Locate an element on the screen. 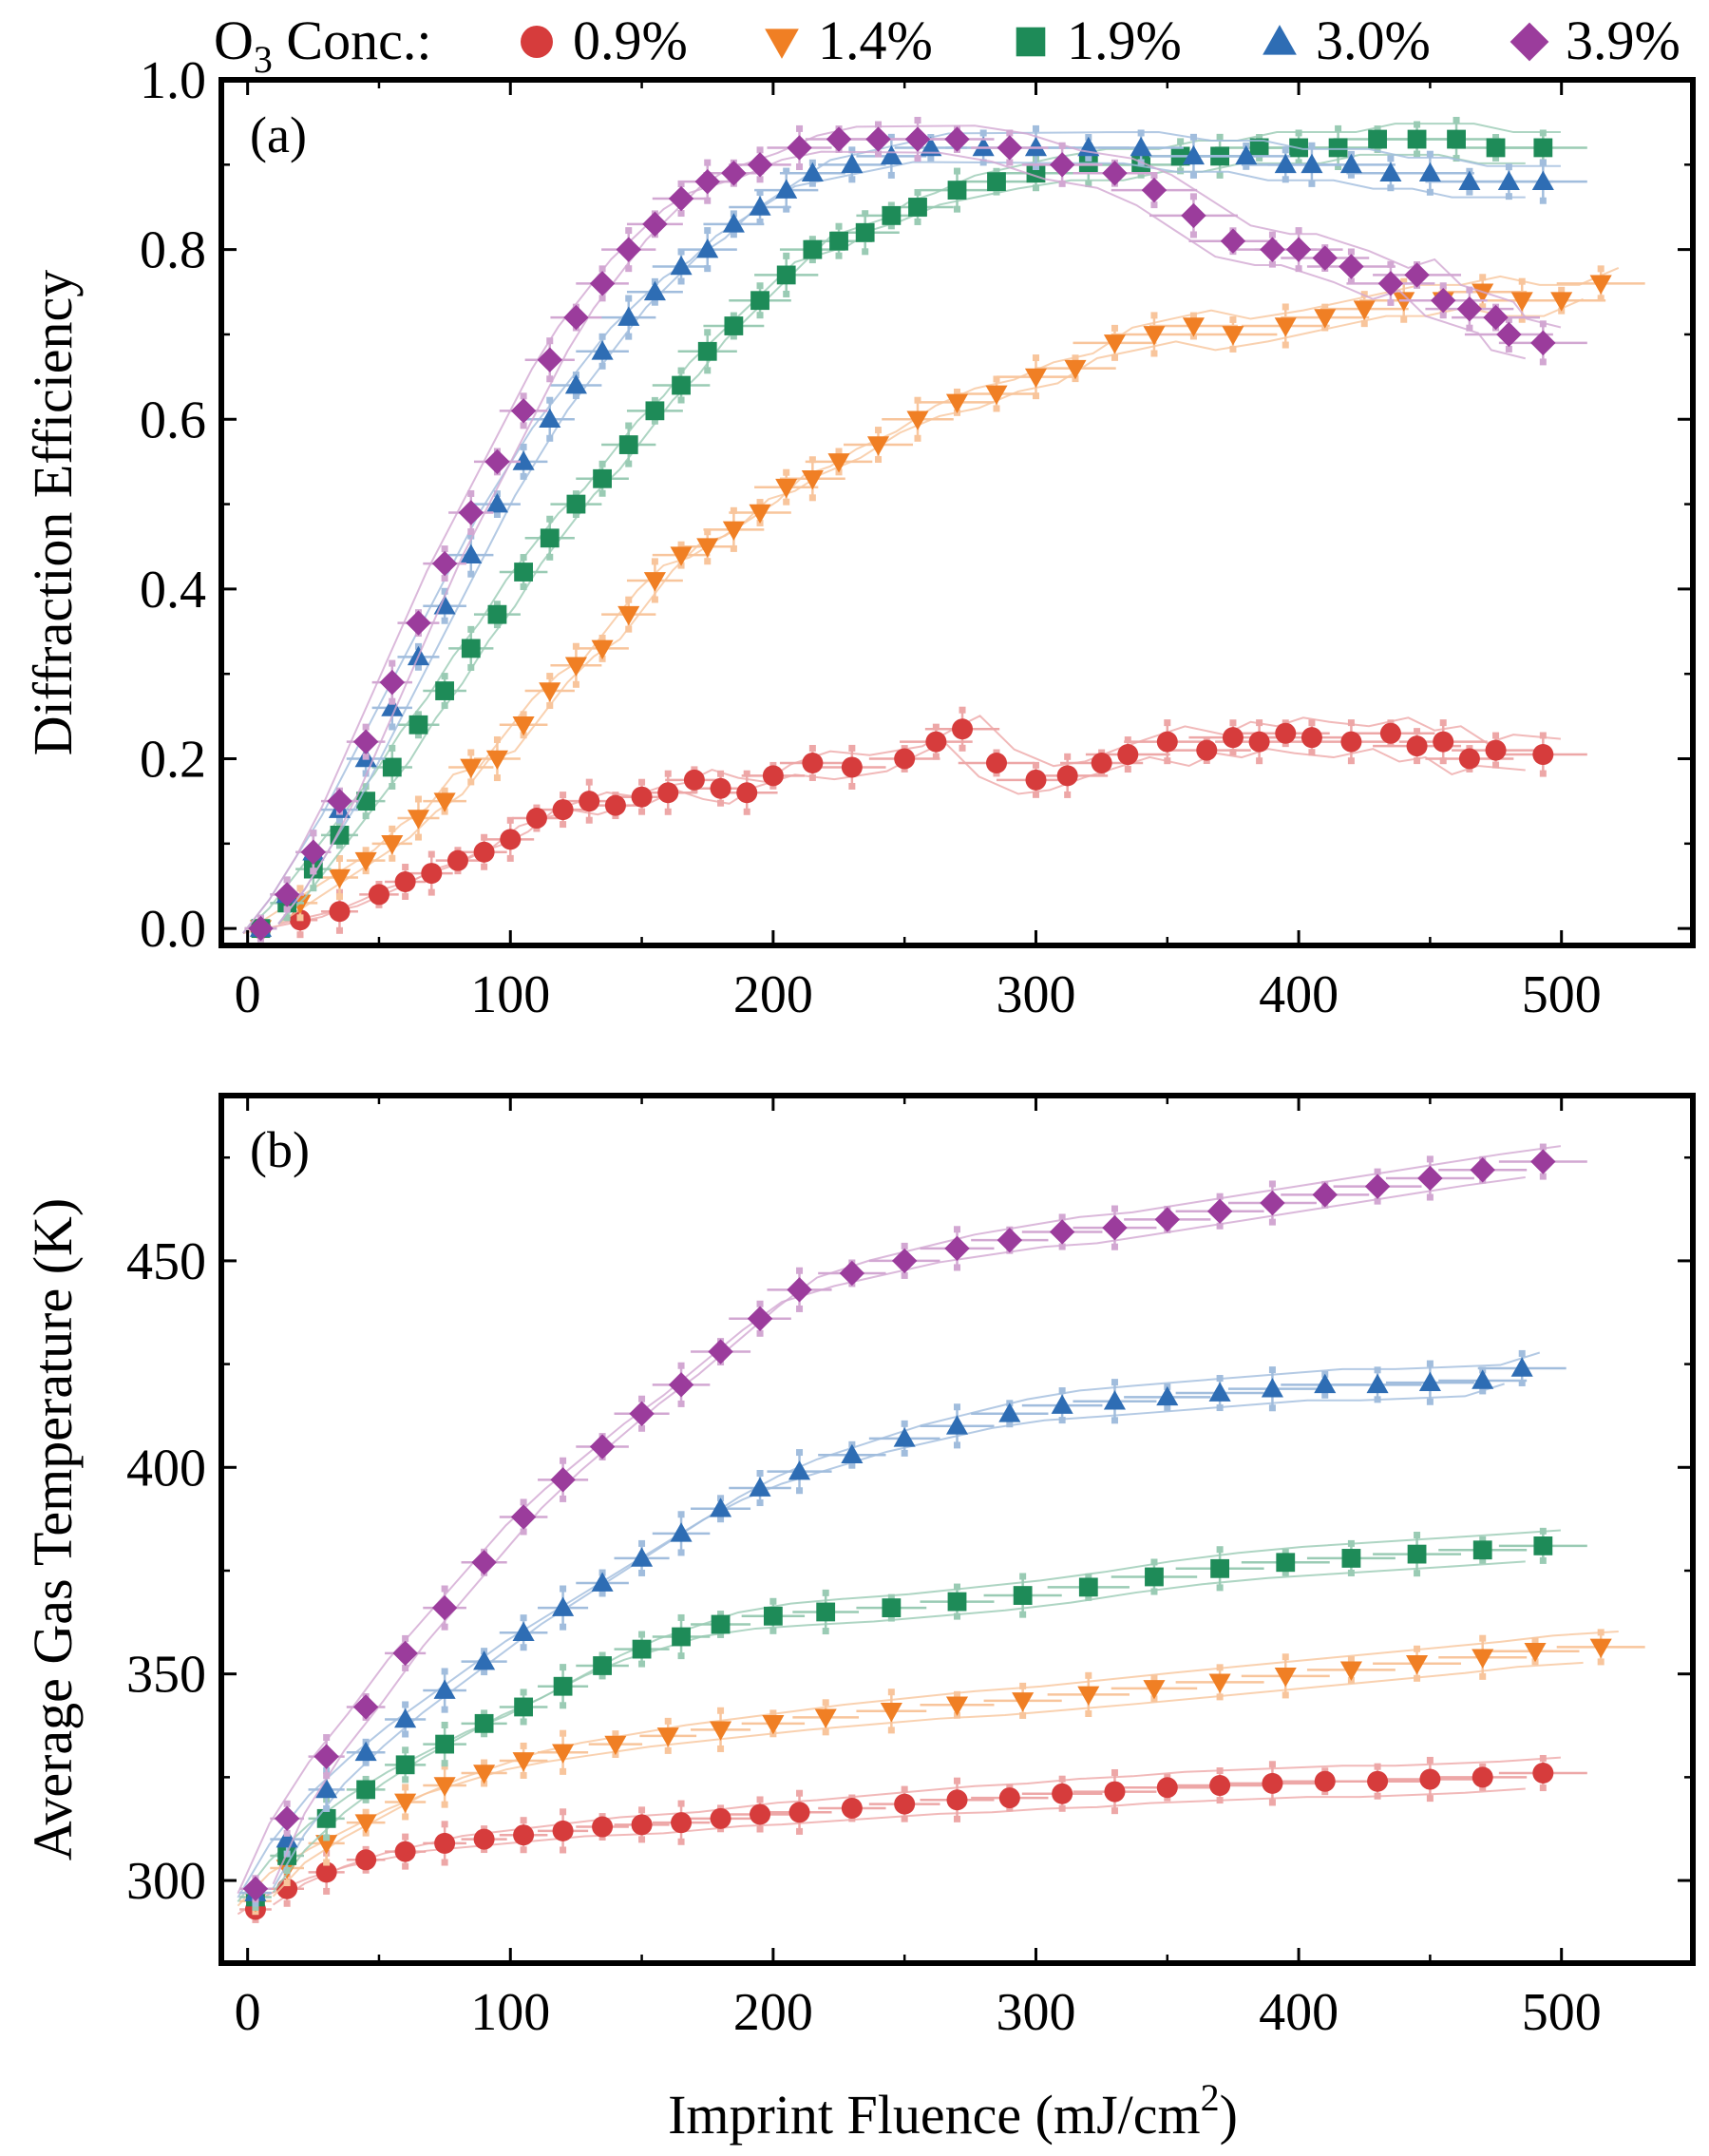  x-tick-label: 500 is located at coordinates (1562, 2013).